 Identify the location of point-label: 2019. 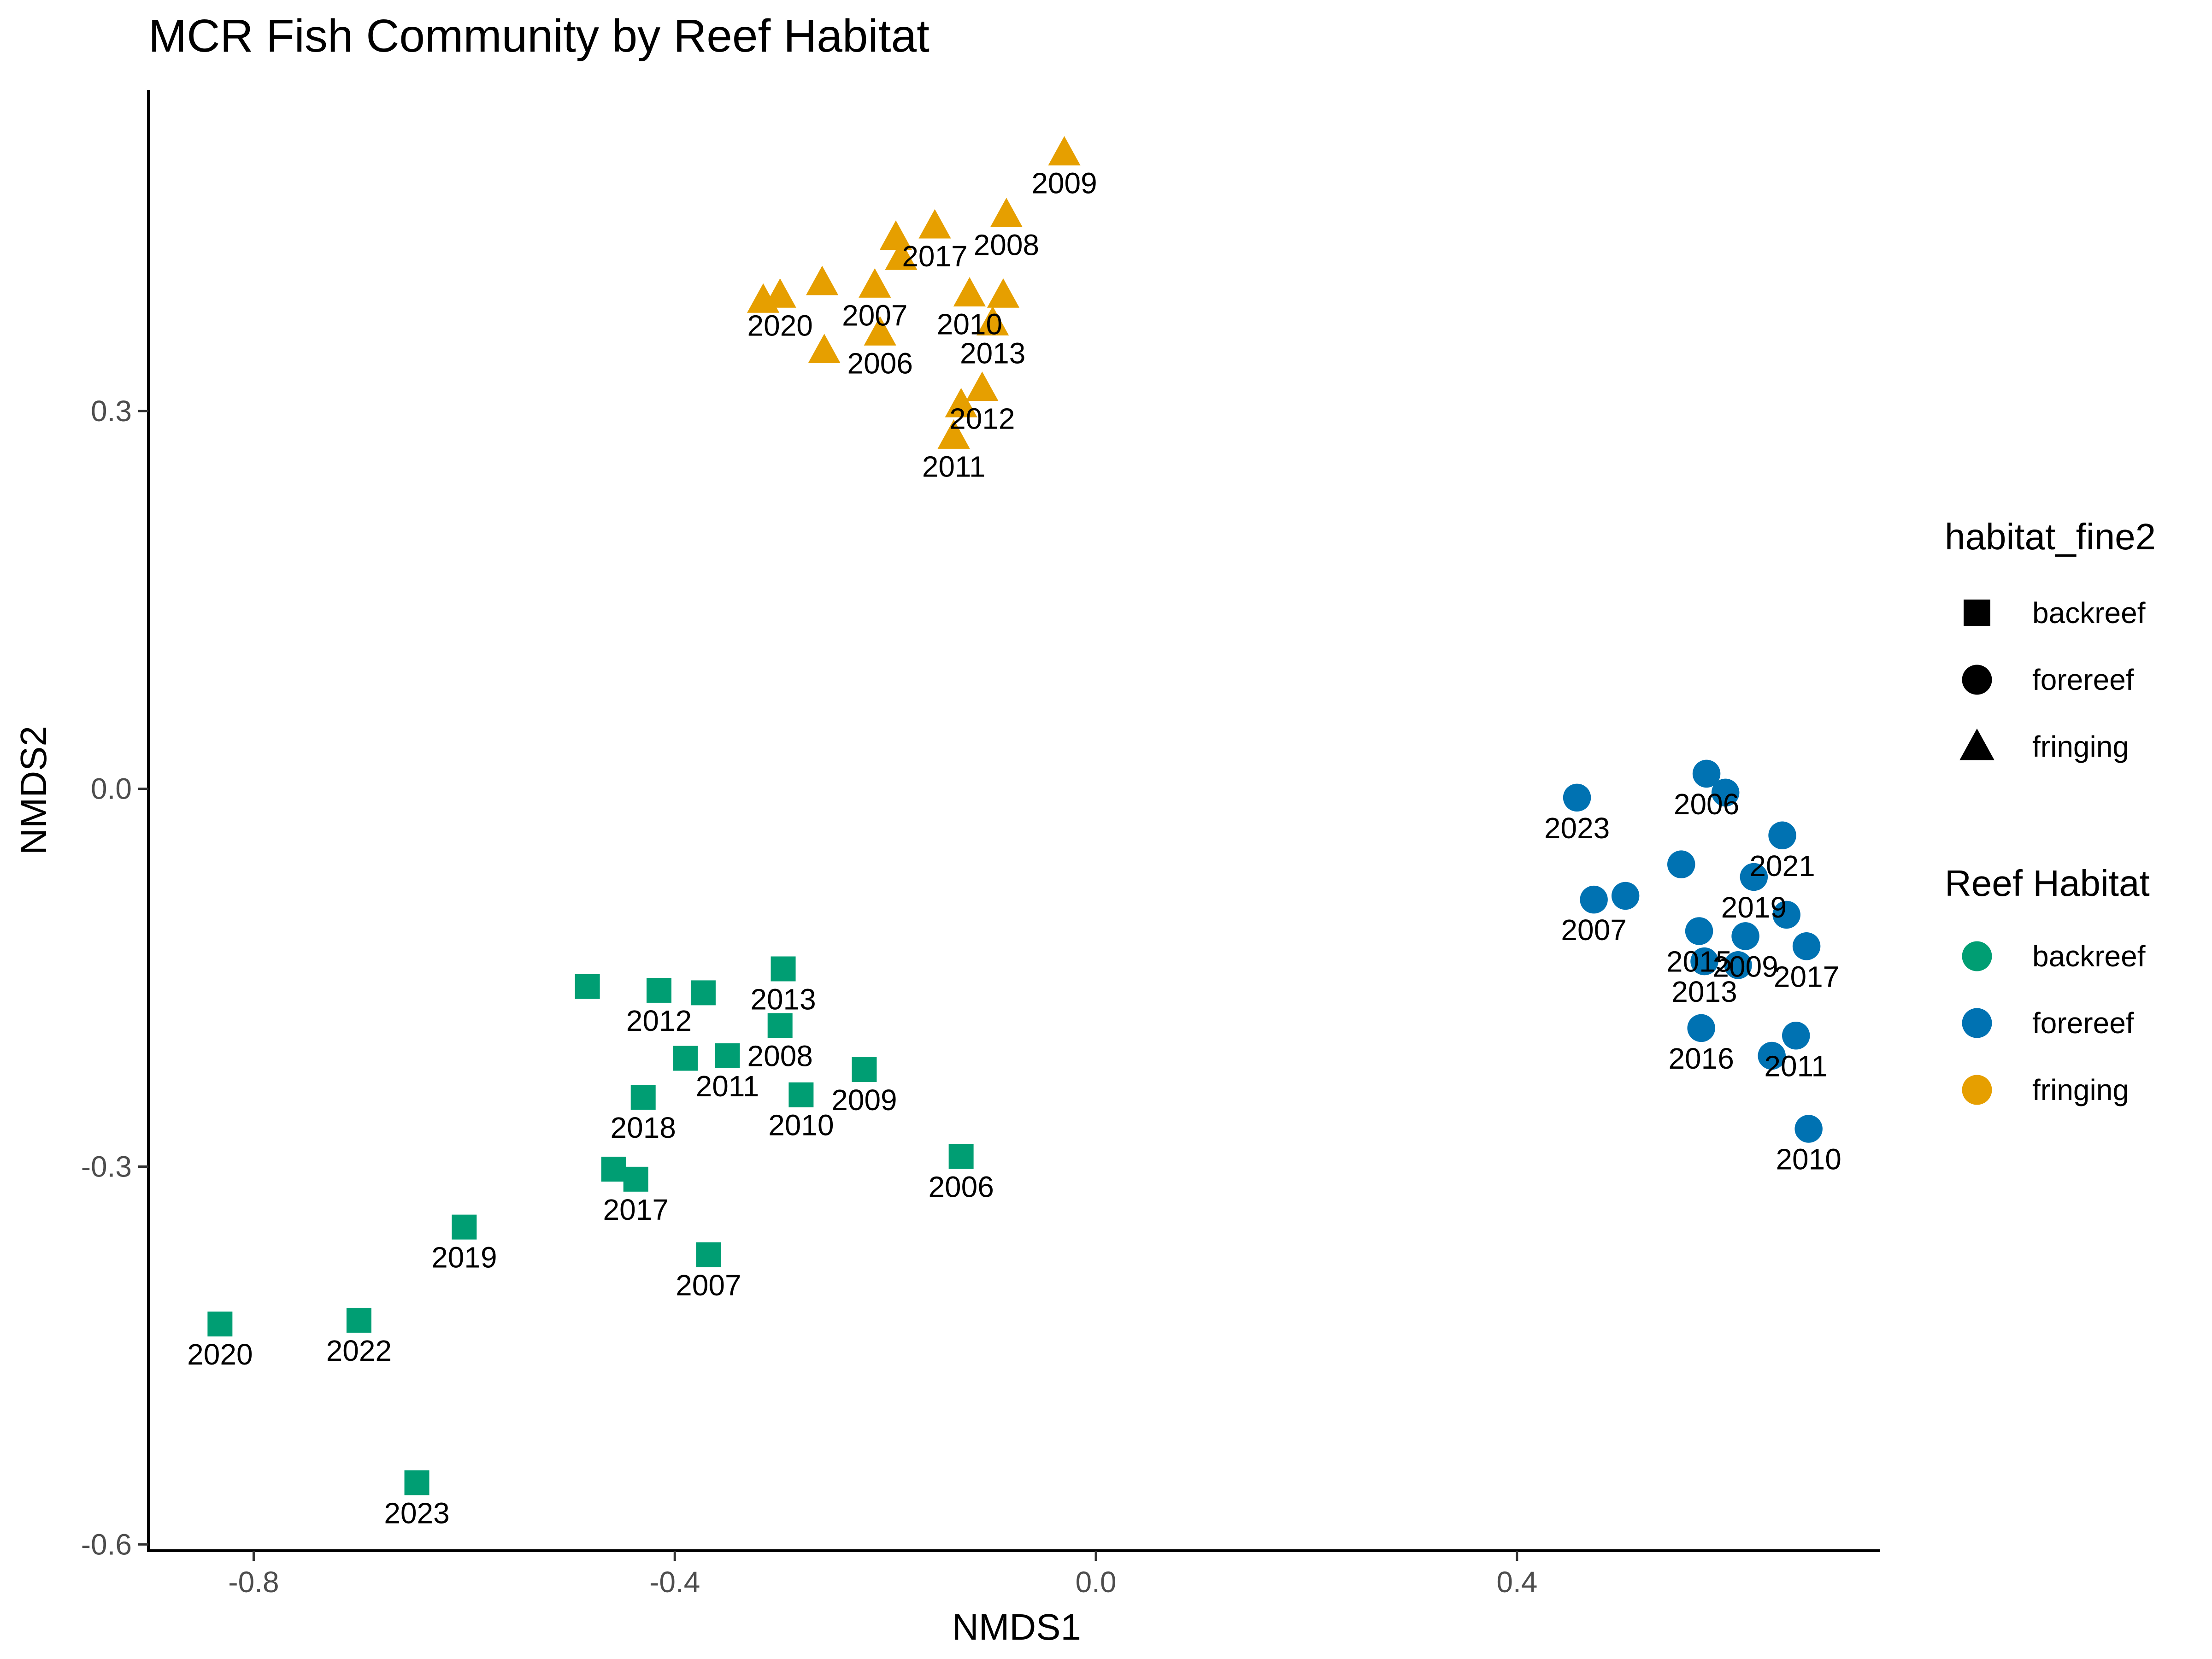
(464, 1257).